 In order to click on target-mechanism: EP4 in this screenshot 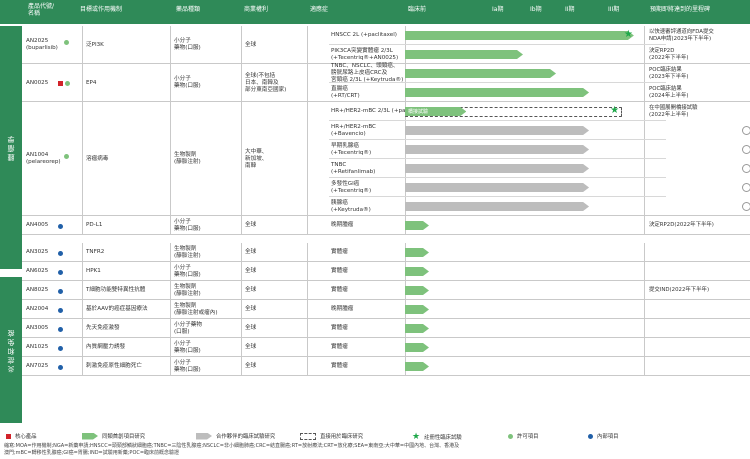, I will do `click(91, 82)`.